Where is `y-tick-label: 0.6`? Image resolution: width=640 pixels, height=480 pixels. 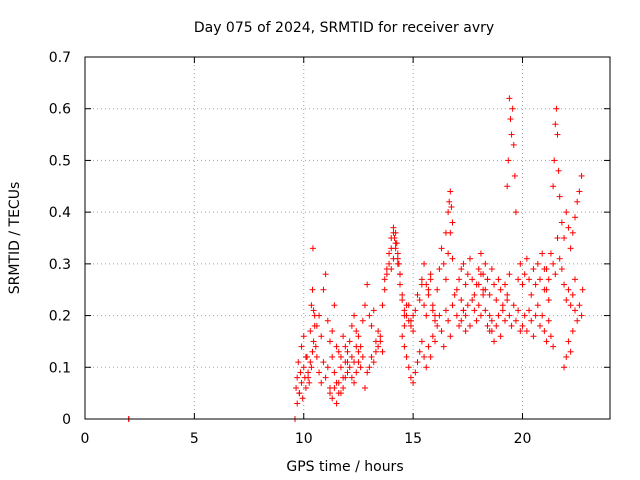
y-tick-label: 0.6 is located at coordinates (60, 110).